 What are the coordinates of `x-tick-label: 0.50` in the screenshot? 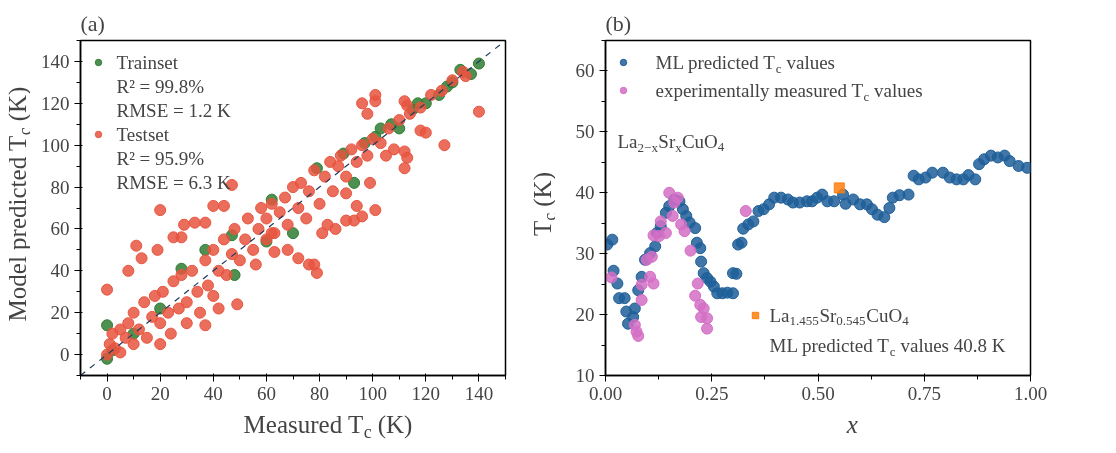 It's located at (818, 393).